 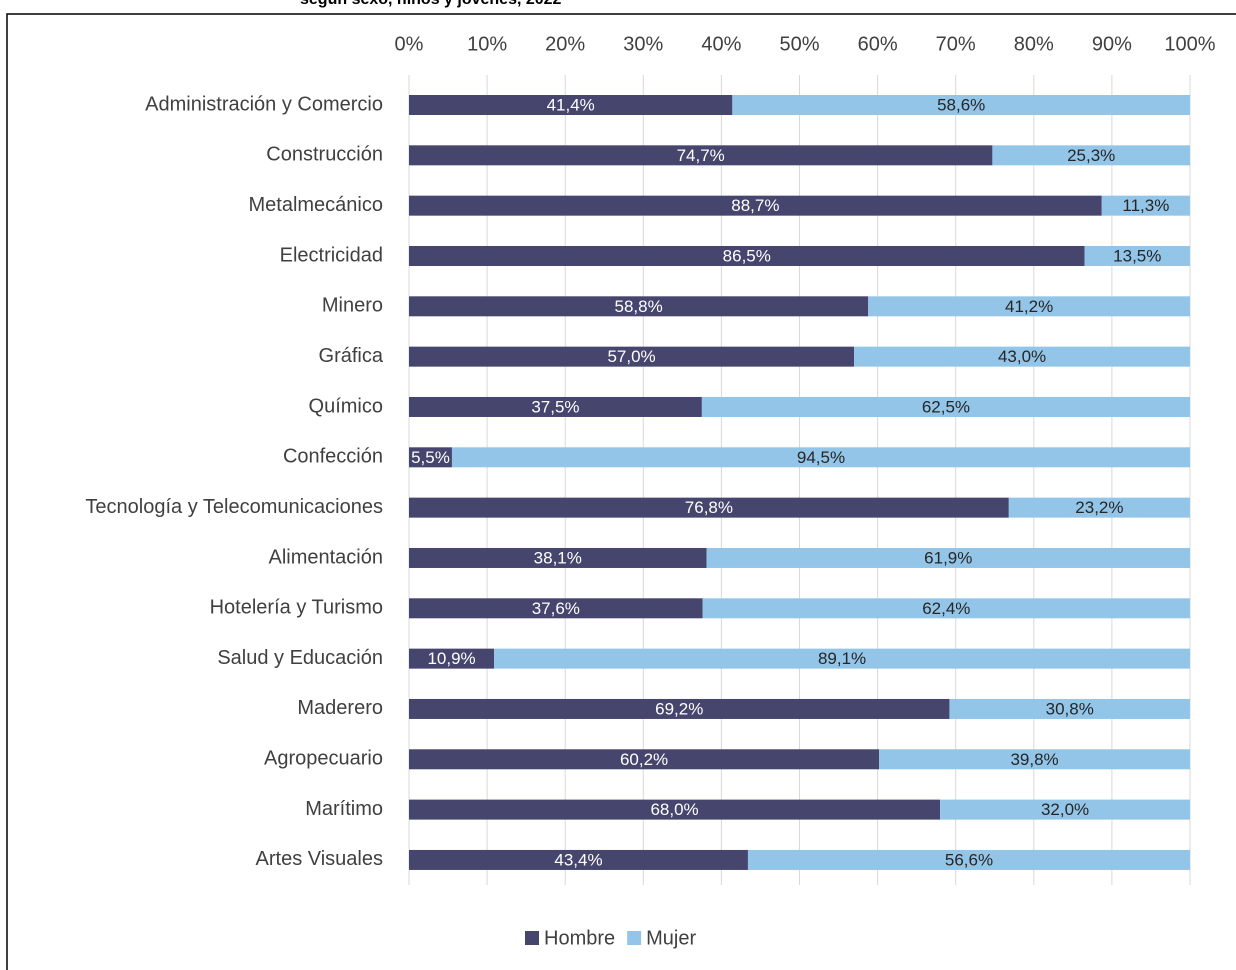 I want to click on data-label: 61,9%, so click(x=948, y=557).